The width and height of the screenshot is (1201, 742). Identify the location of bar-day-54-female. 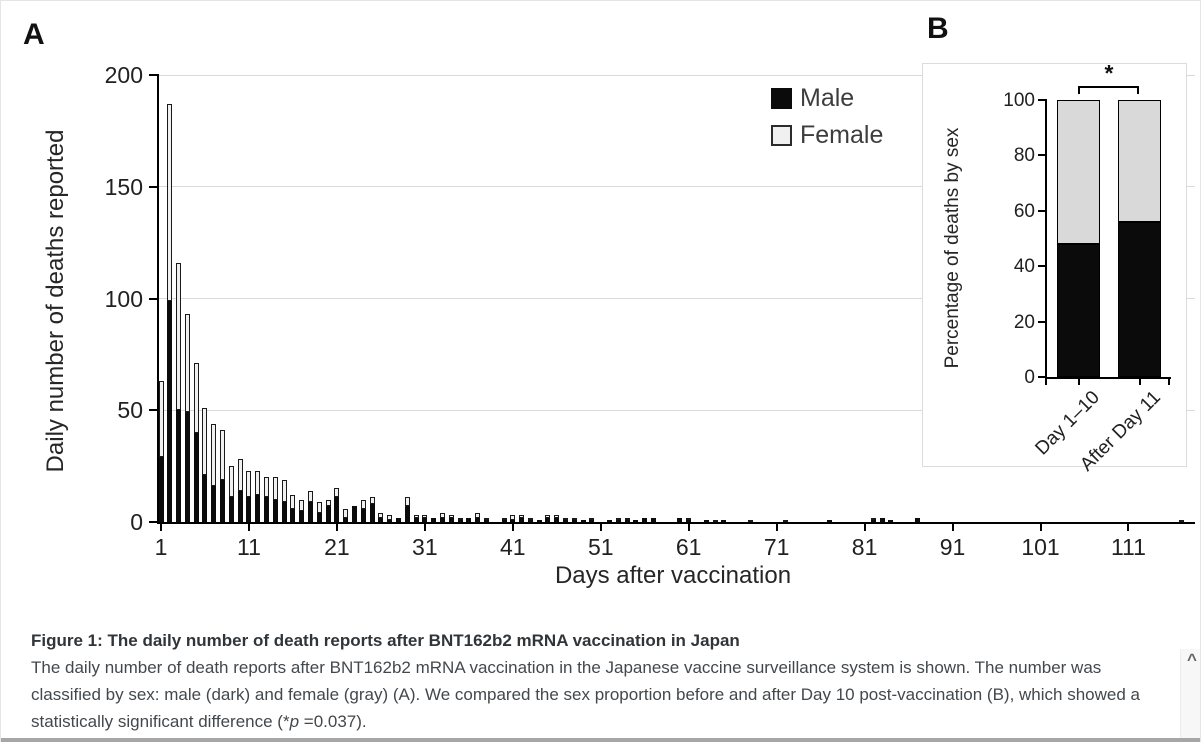
(627, 518).